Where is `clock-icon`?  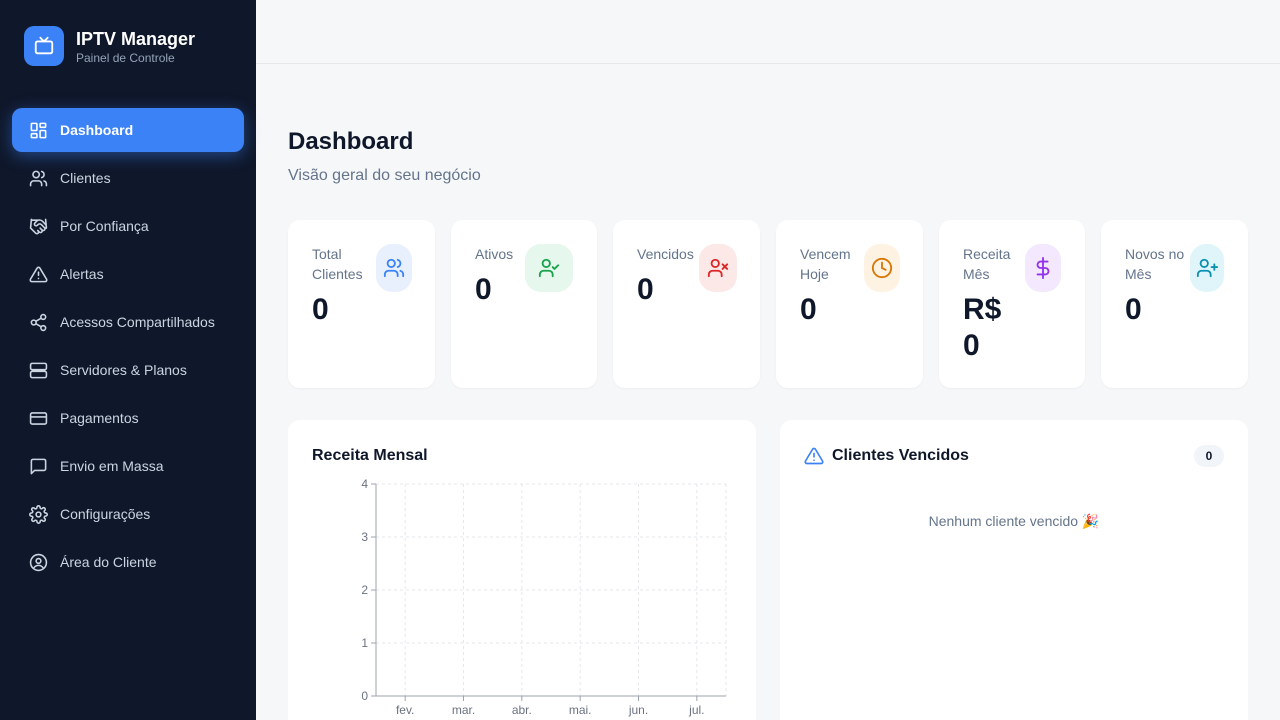
clock-icon is located at coordinates (882, 268).